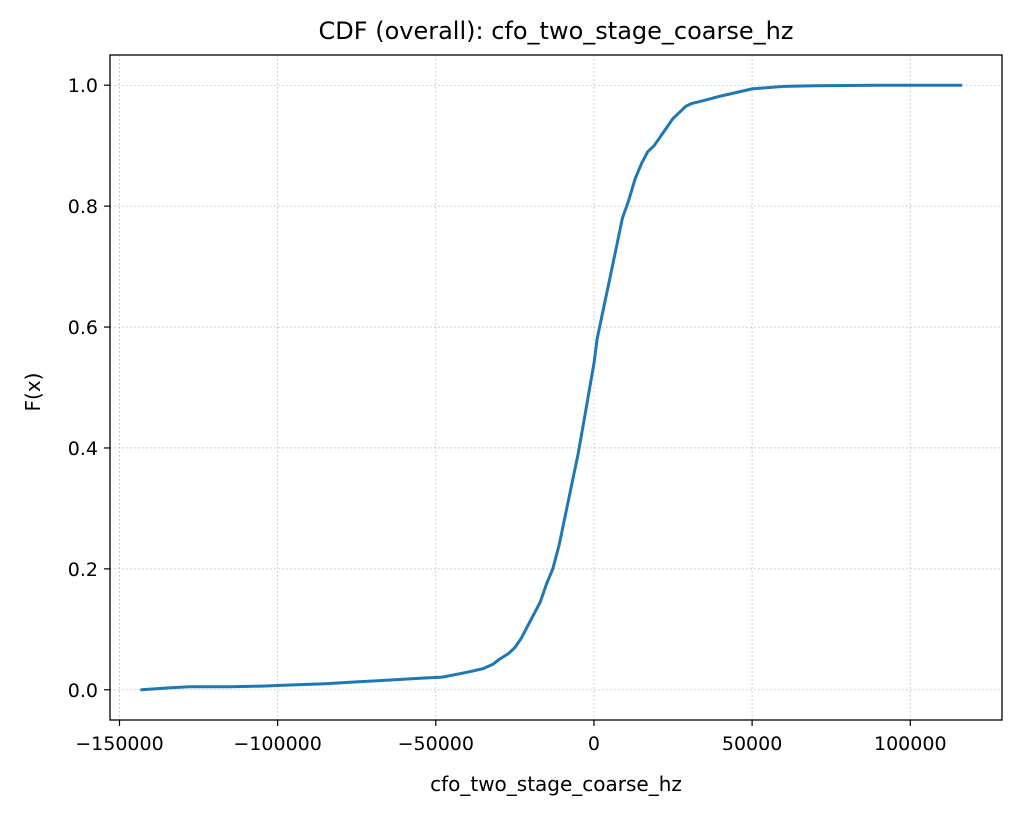 This screenshot has width=1020, height=815. Describe the element at coordinates (83, 207) in the screenshot. I see `y-tick-label: 0.8` at that location.